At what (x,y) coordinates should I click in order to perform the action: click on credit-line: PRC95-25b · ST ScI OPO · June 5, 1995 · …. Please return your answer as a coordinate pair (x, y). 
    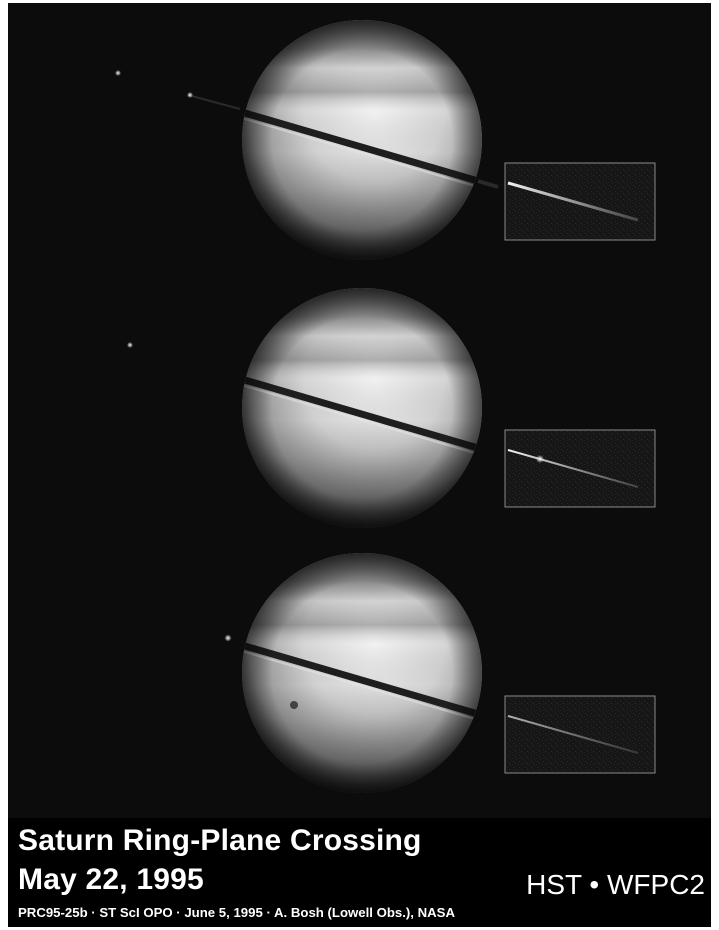
    Looking at the image, I should click on (236, 912).